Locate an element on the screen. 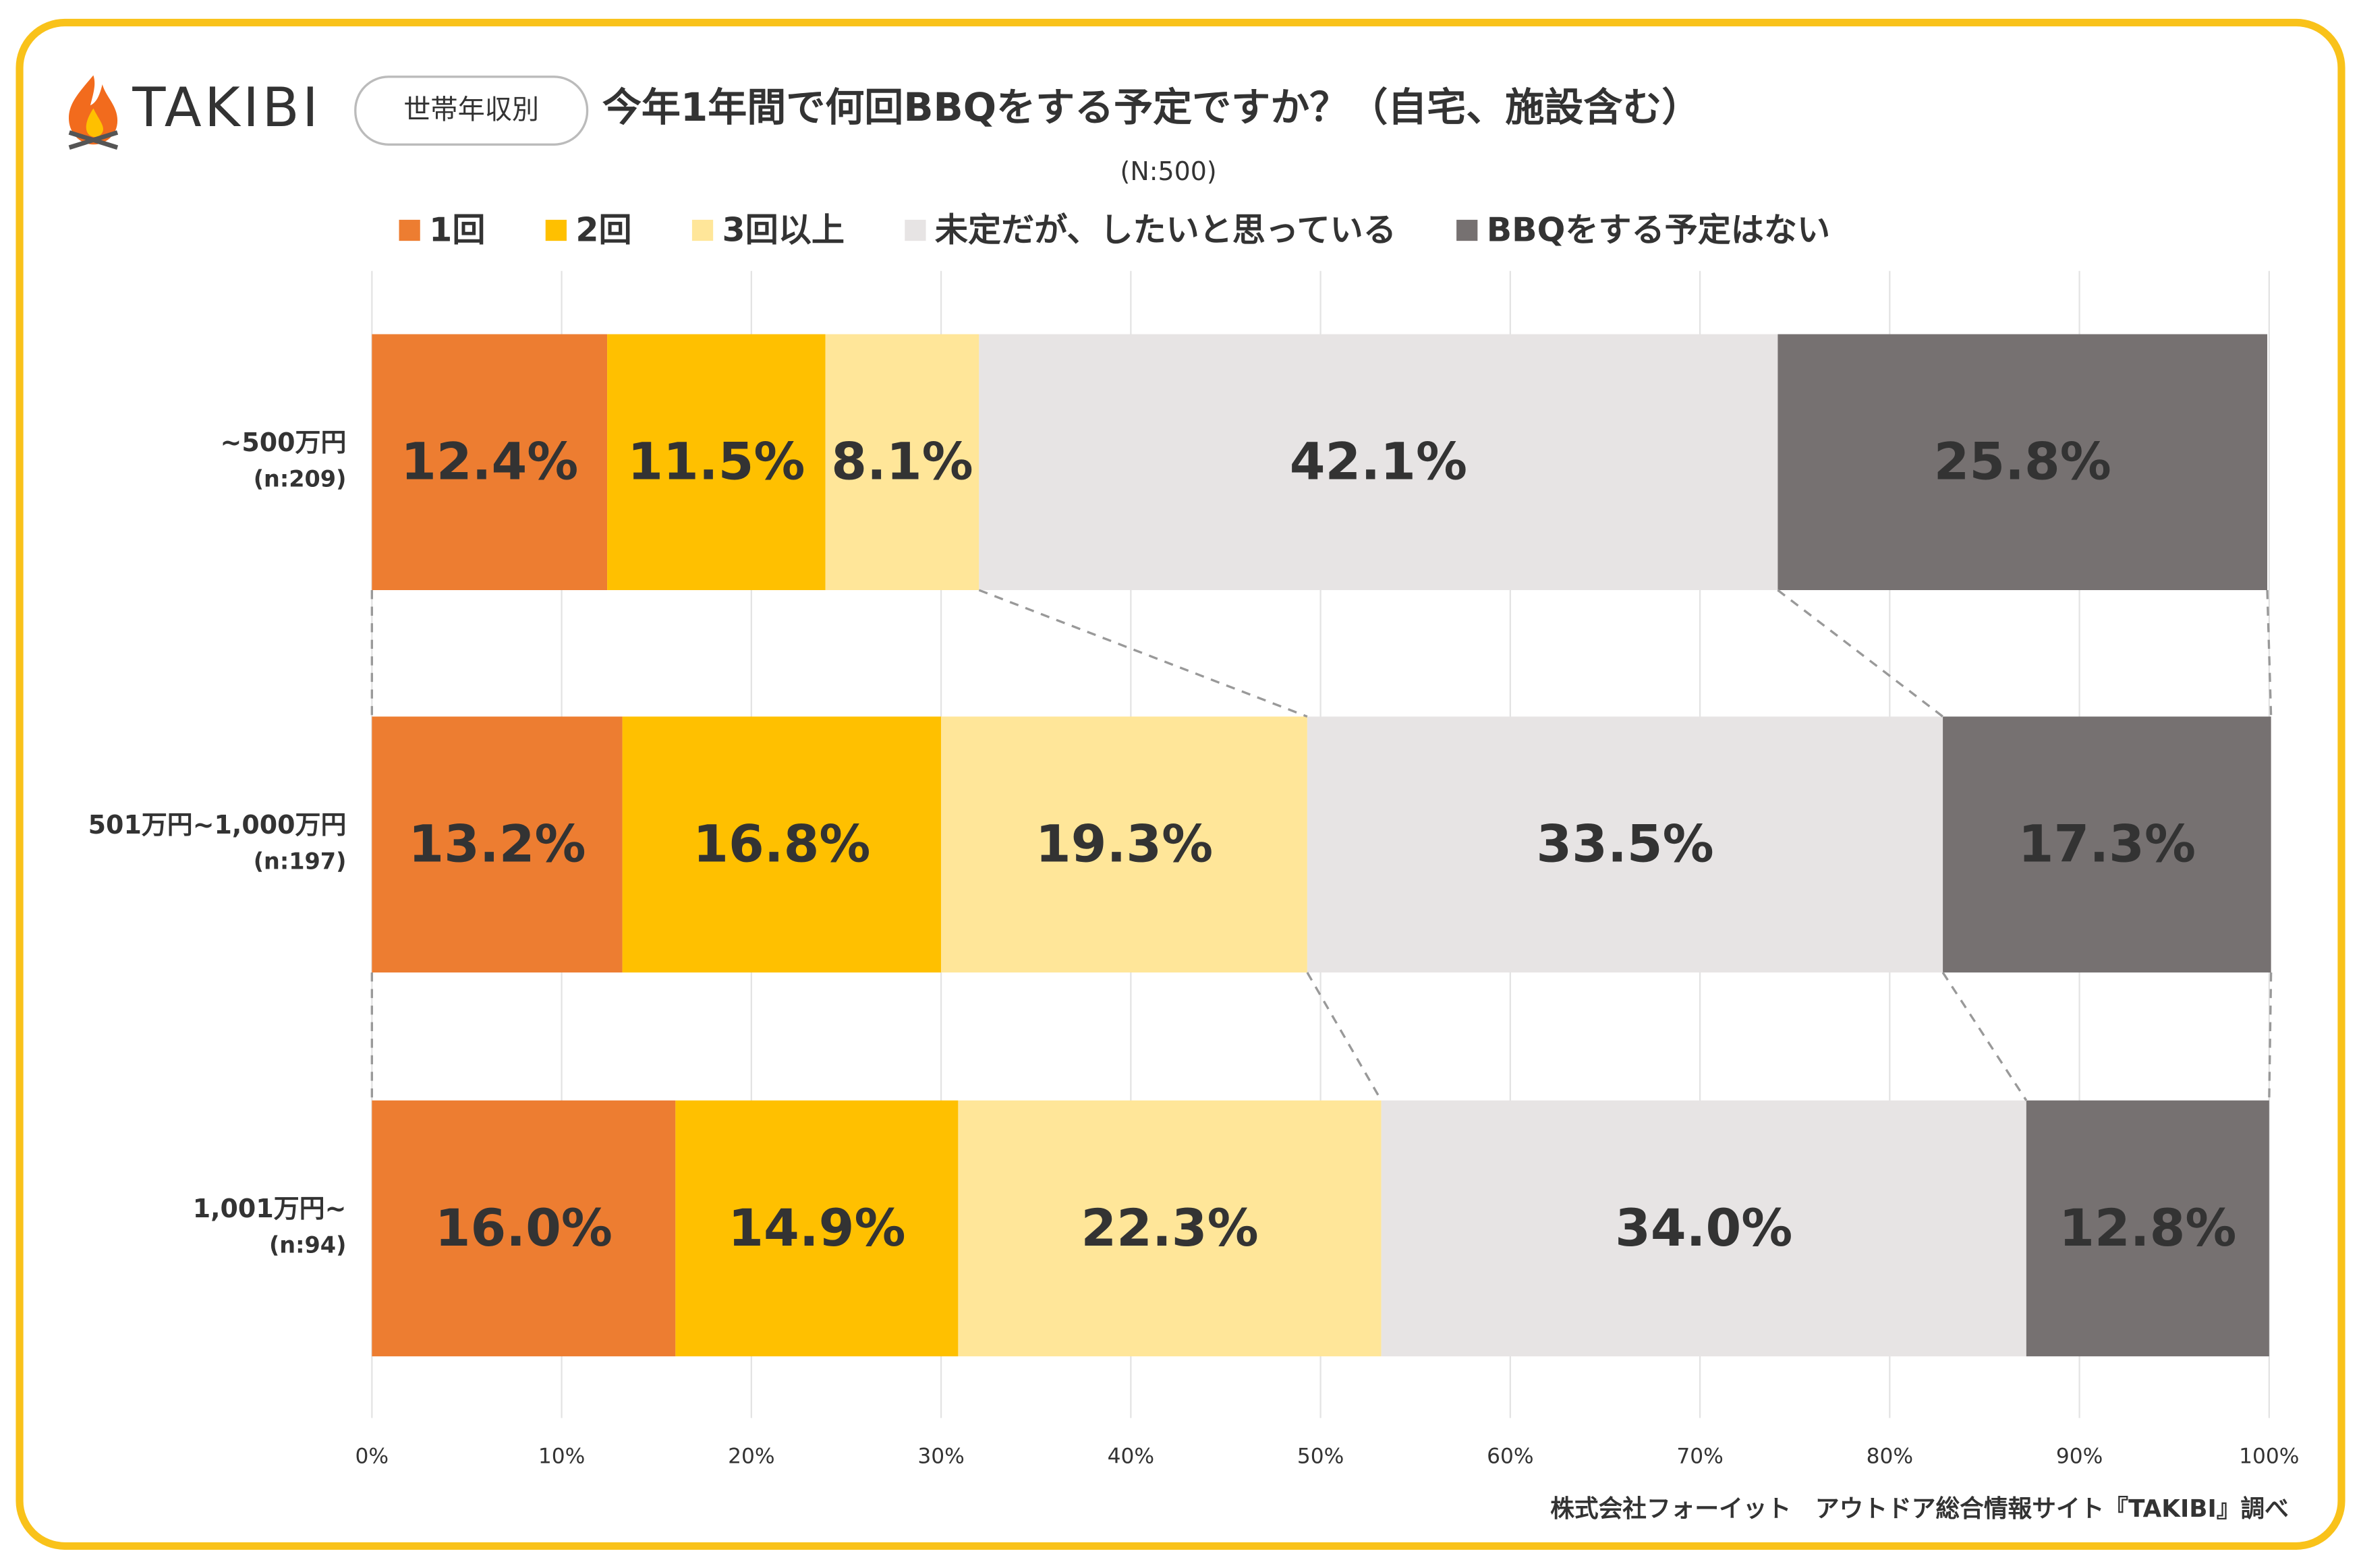 The image size is (2361, 1568). y-tick-note: (n:94) is located at coordinates (307, 1245).